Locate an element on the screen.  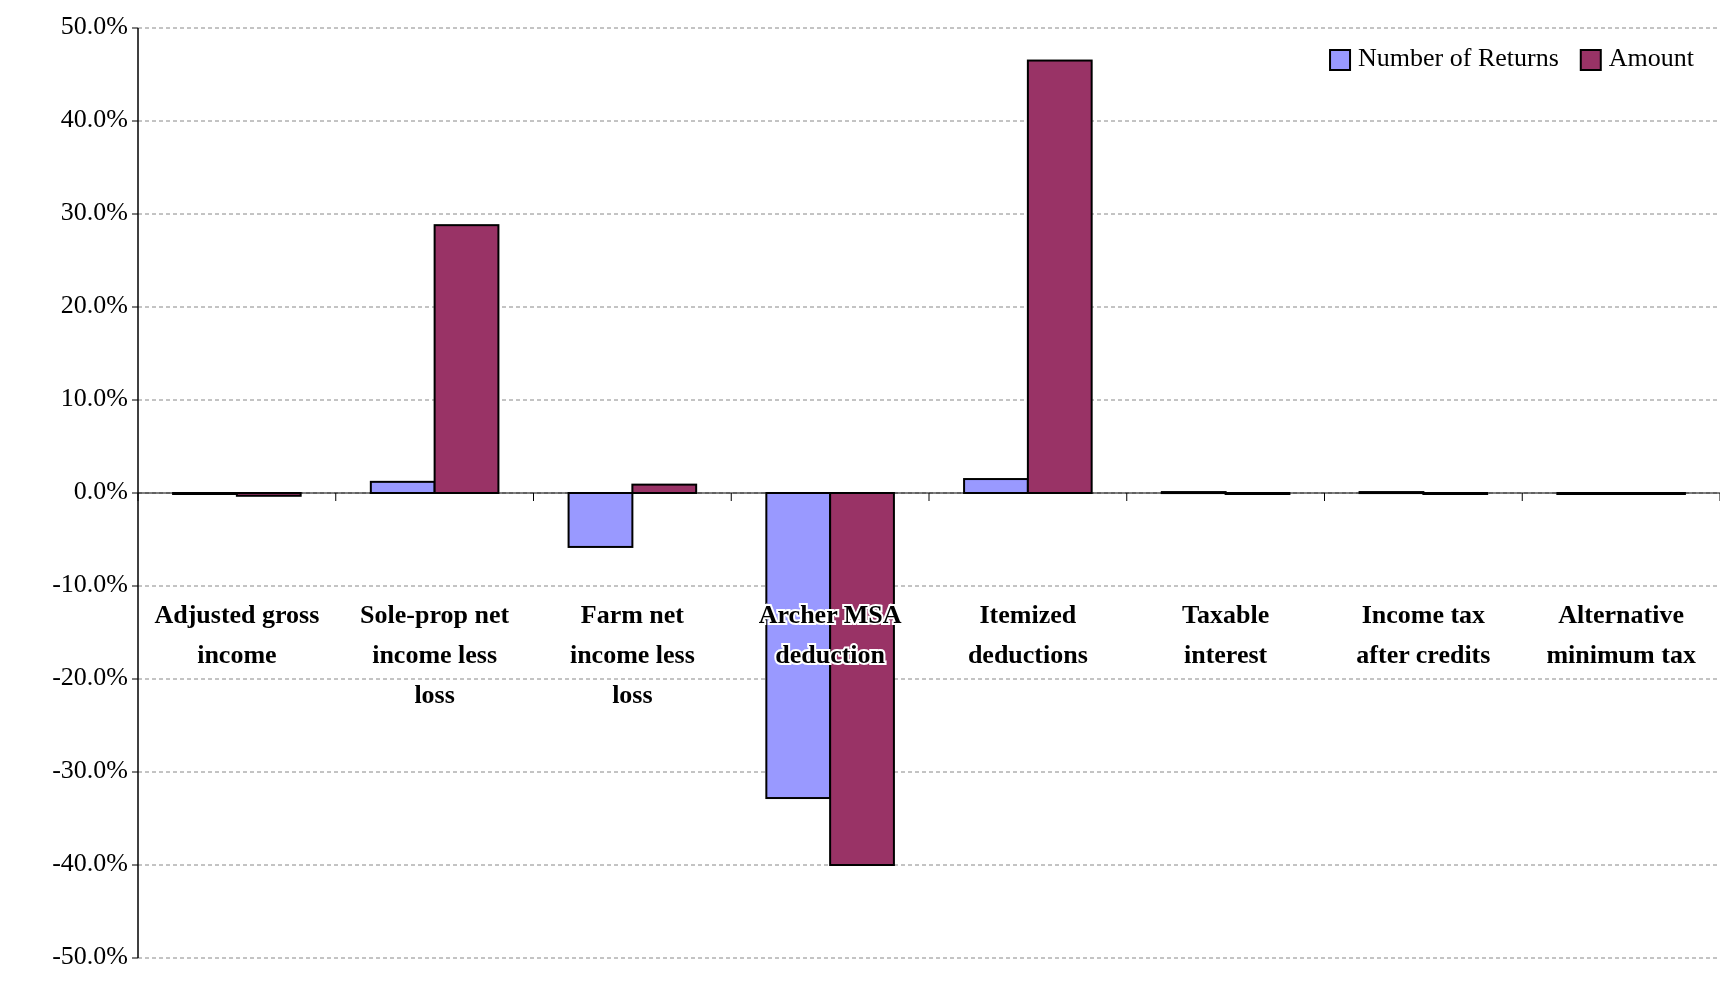
y-tick-label: 10.0% is located at coordinates (94, 397).